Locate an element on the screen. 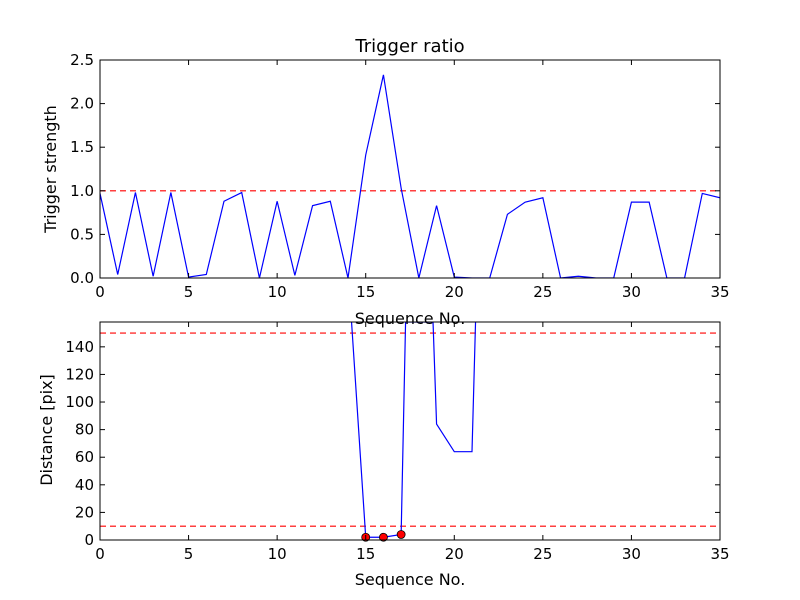 The image size is (800, 600). y-tick-label: 2.0 is located at coordinates (82, 104).